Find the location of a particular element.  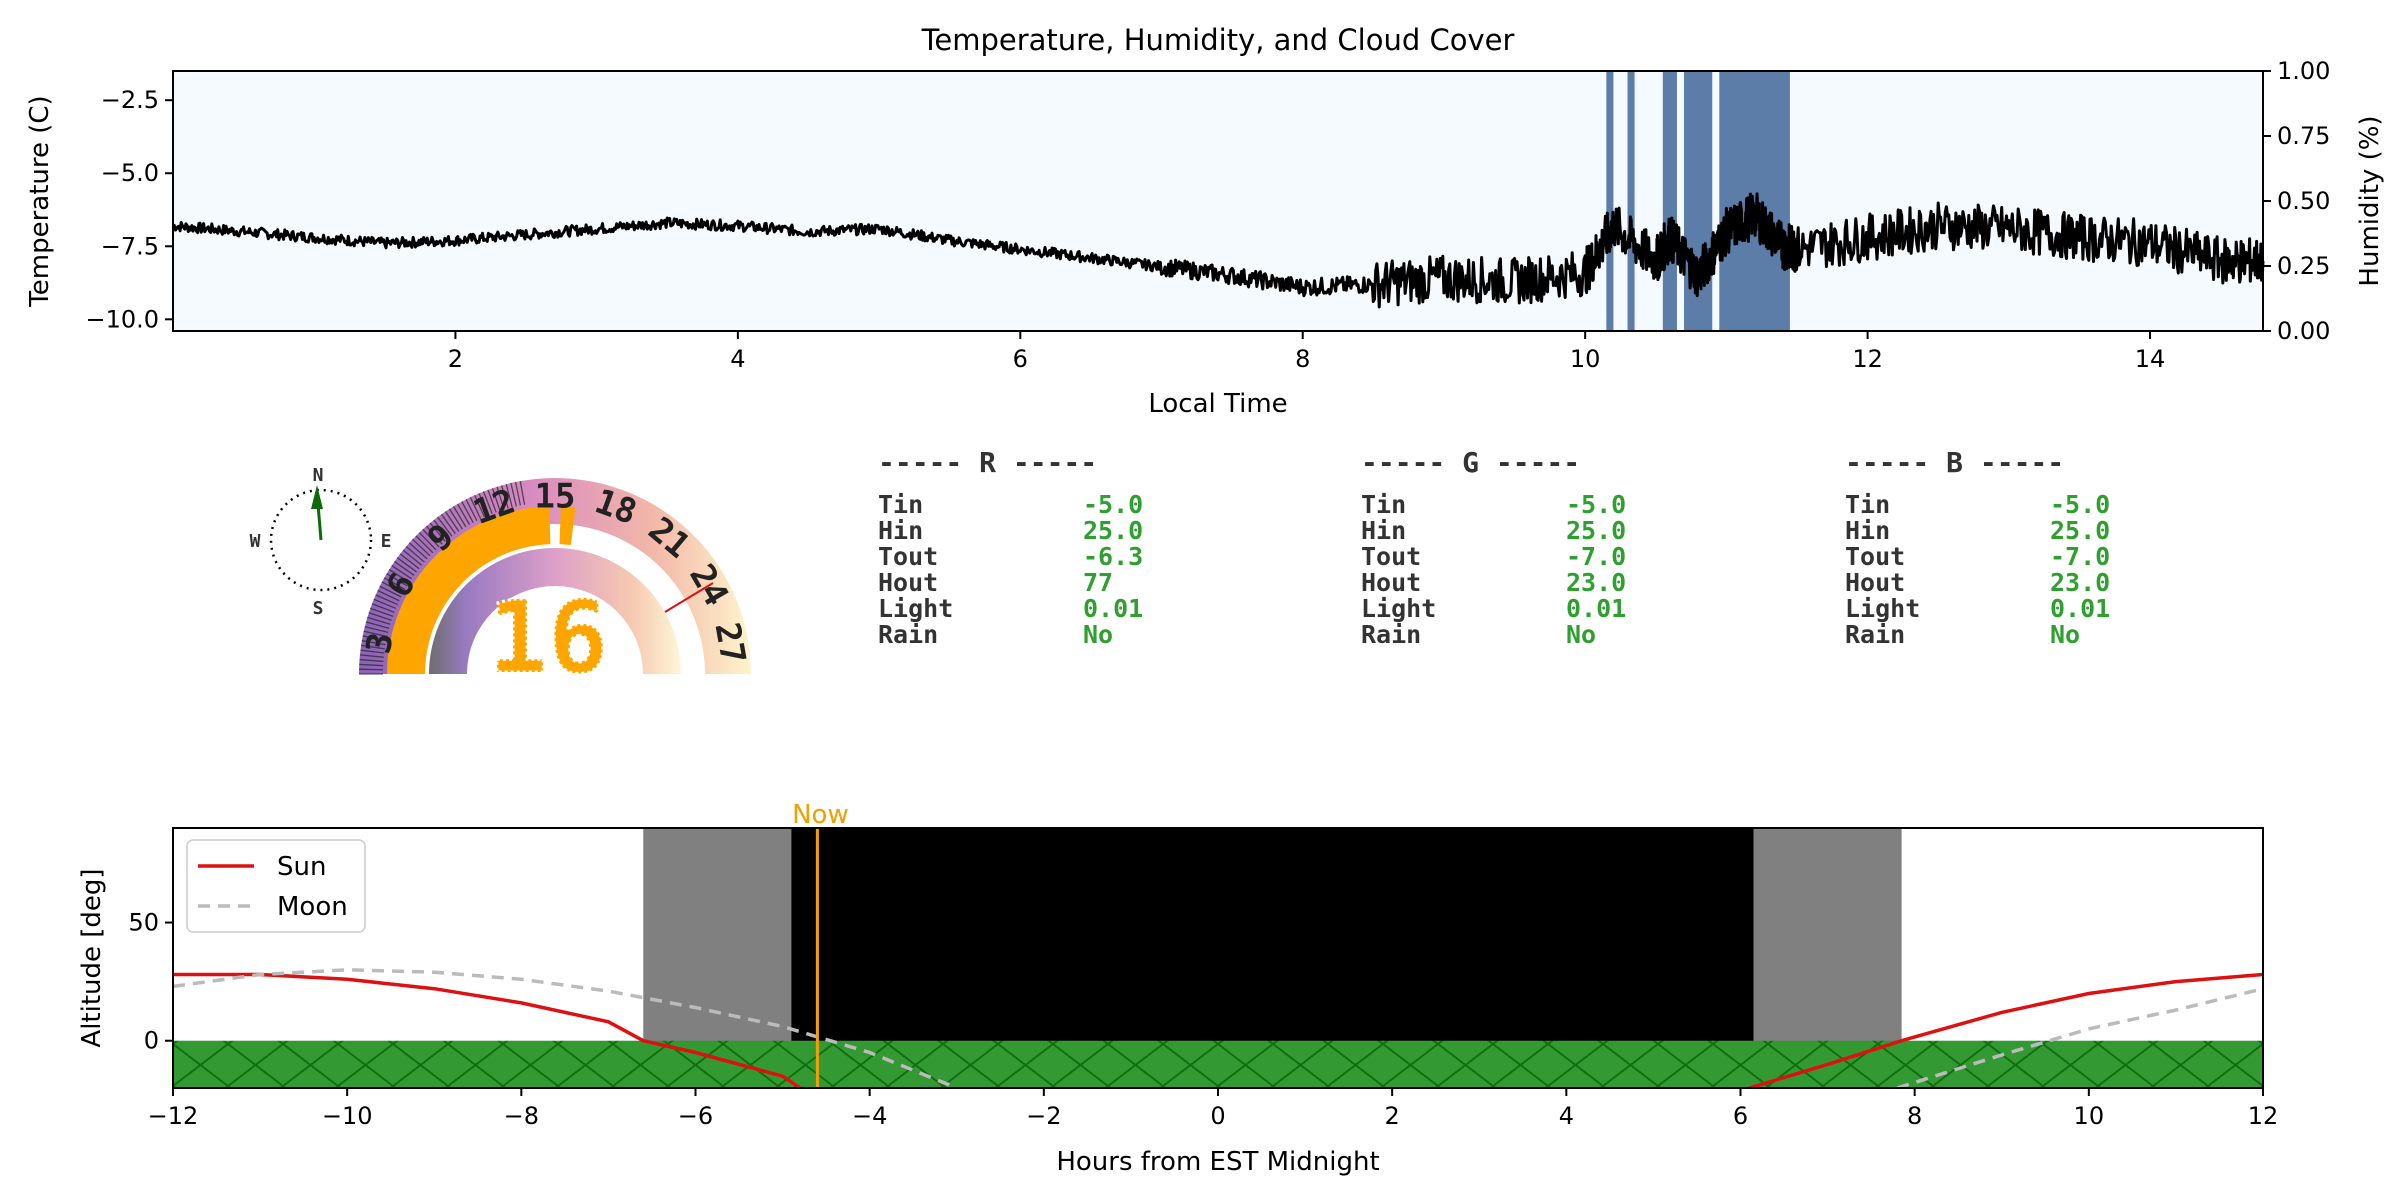

sky-y-tick-label: 0 is located at coordinates (151, 1041).